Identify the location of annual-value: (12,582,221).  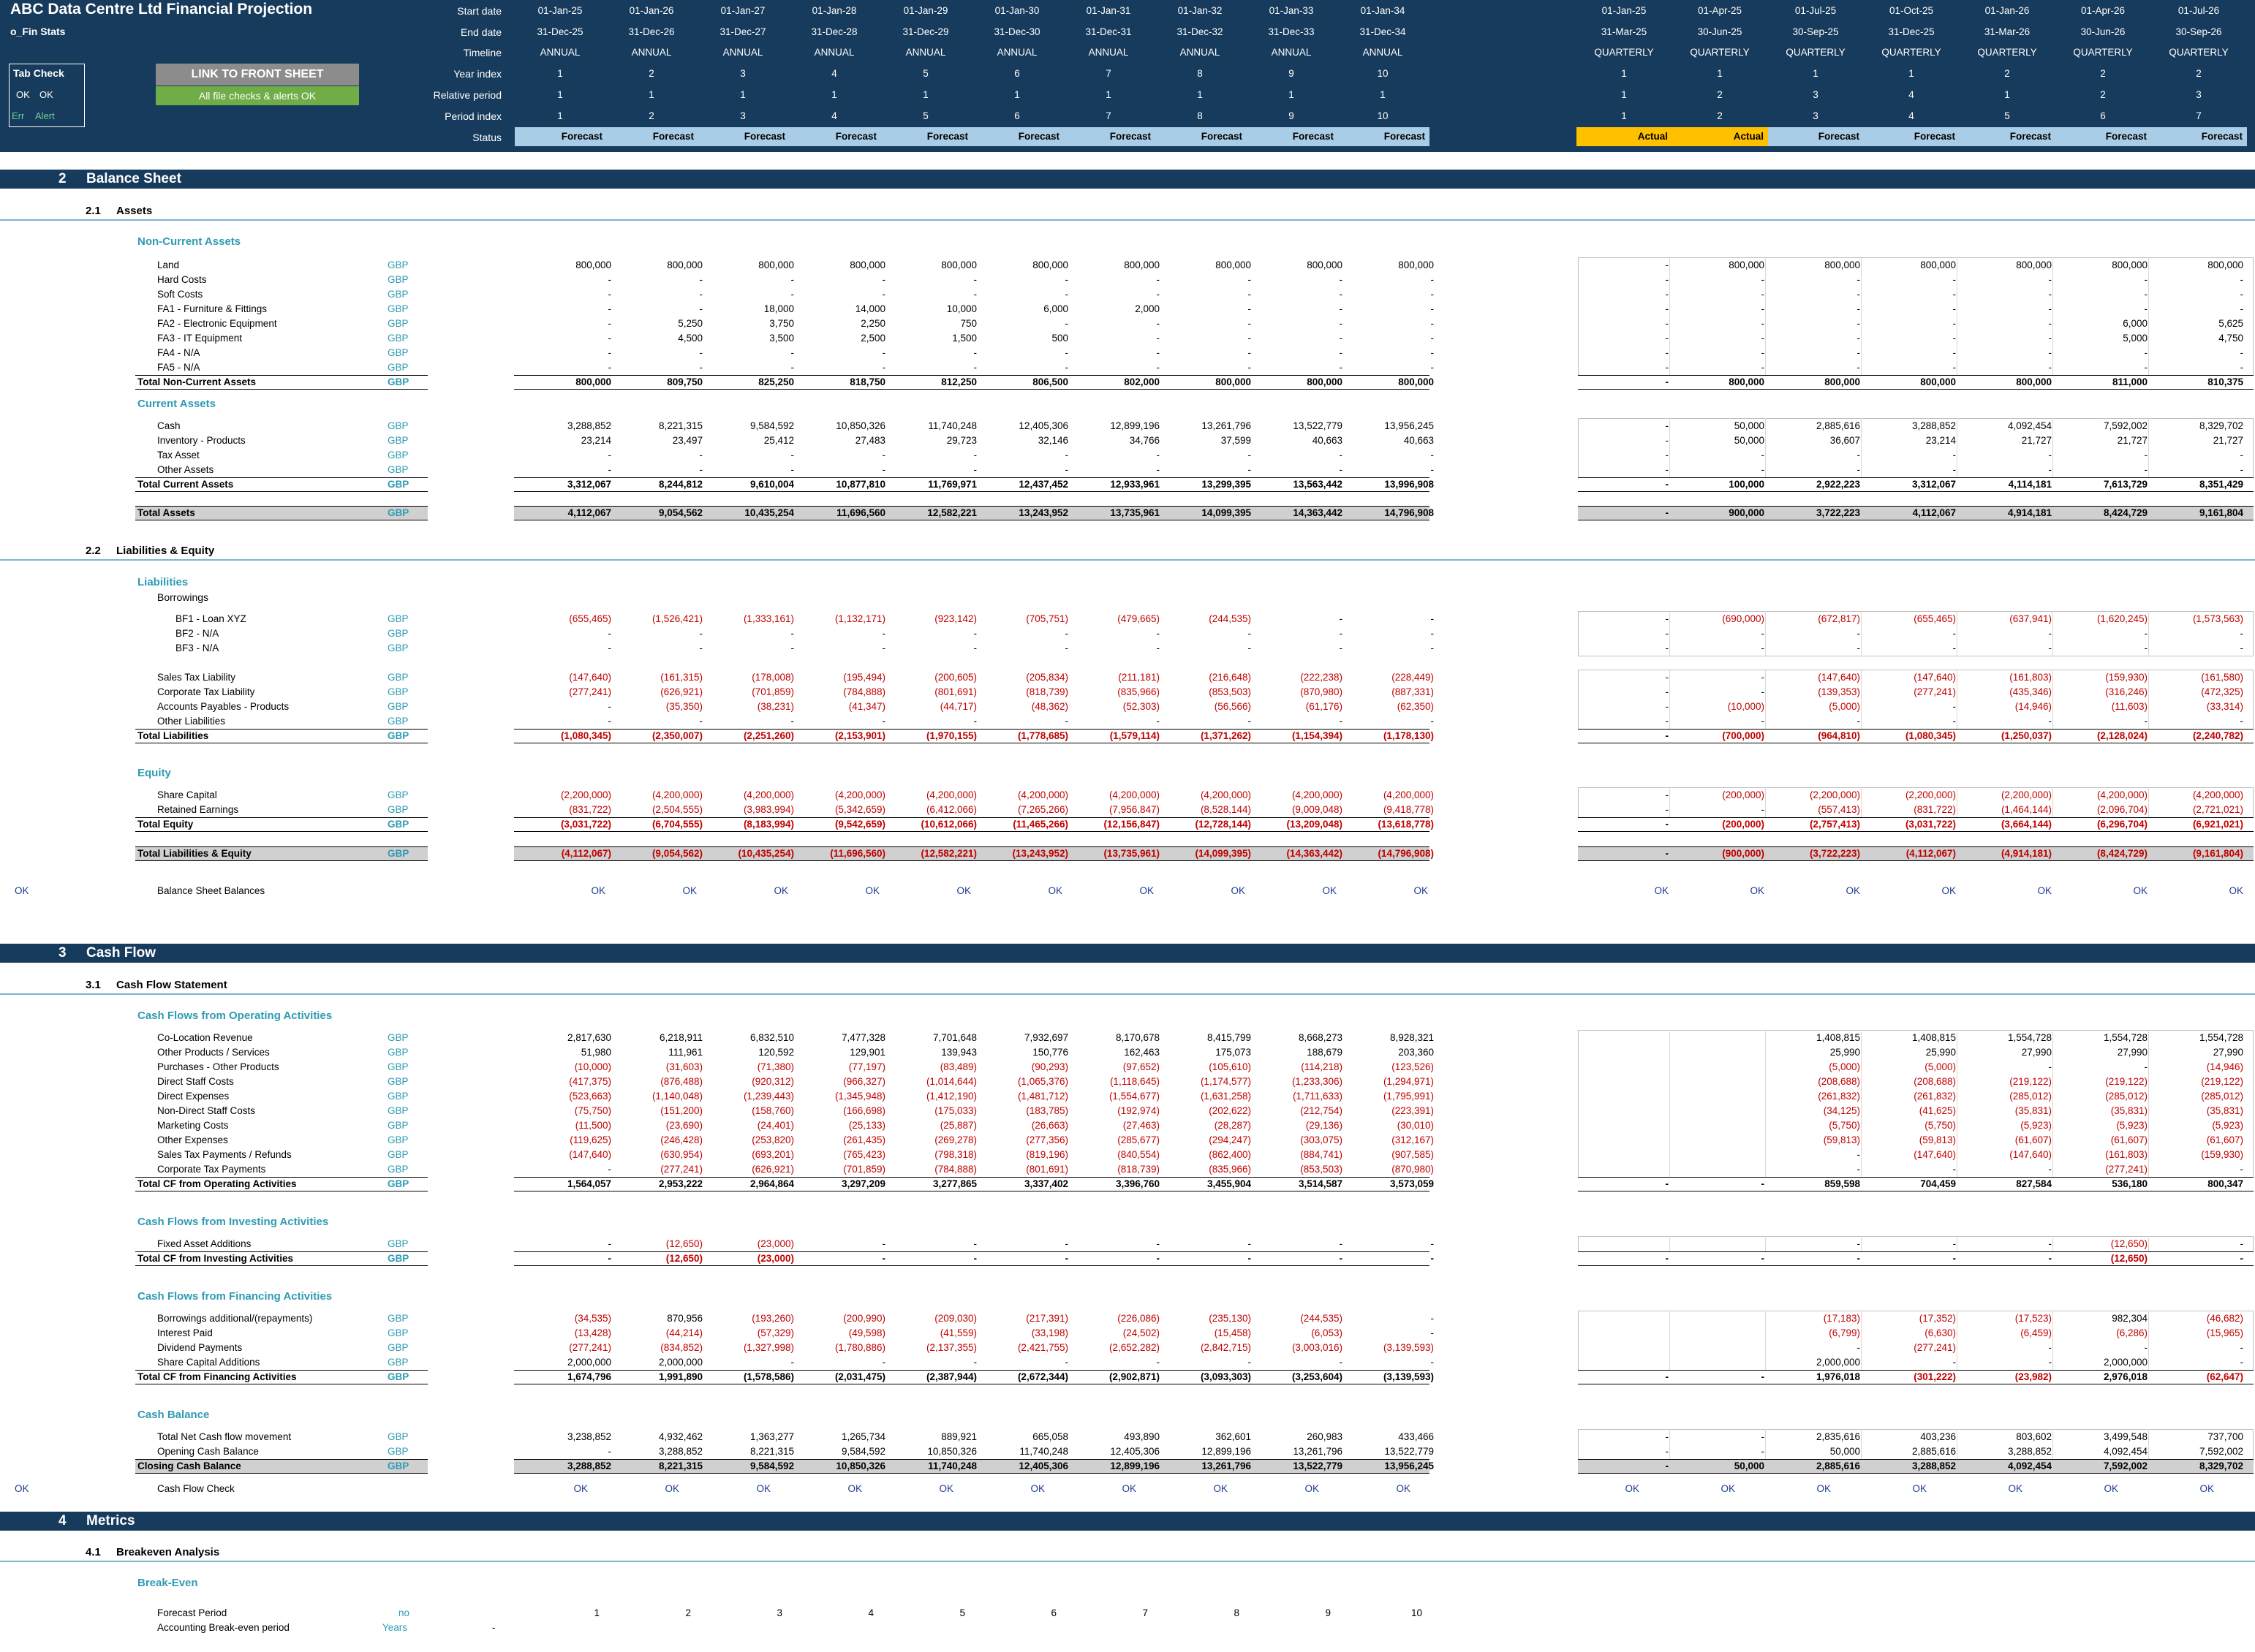
(949, 854).